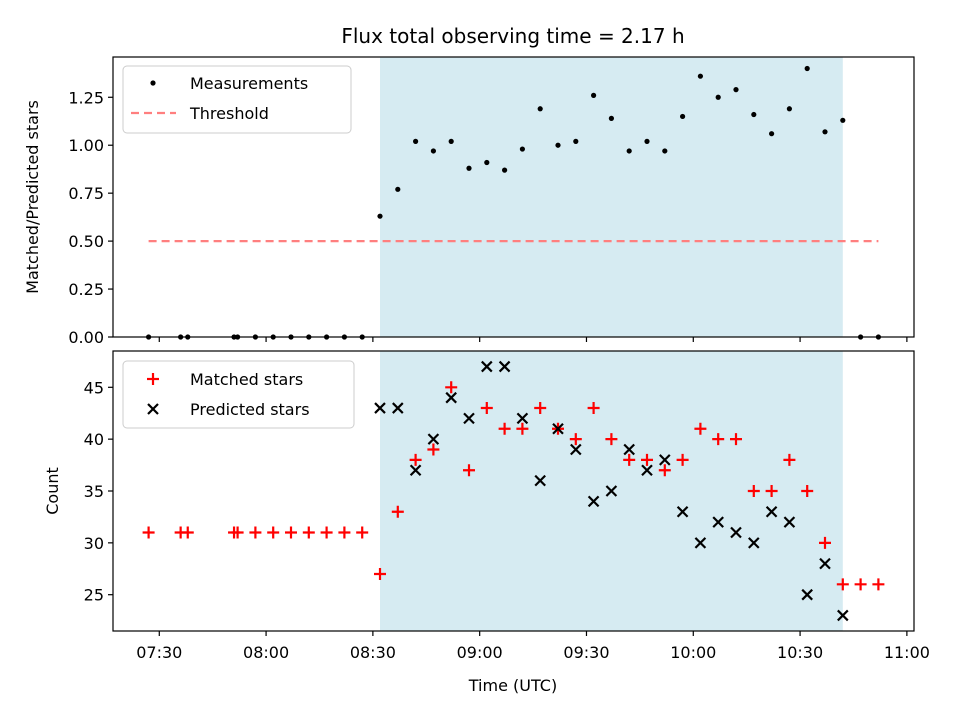 The height and width of the screenshot is (720, 960). What do you see at coordinates (246, 379) in the screenshot?
I see `legend-matched-label: Matched stars` at bounding box center [246, 379].